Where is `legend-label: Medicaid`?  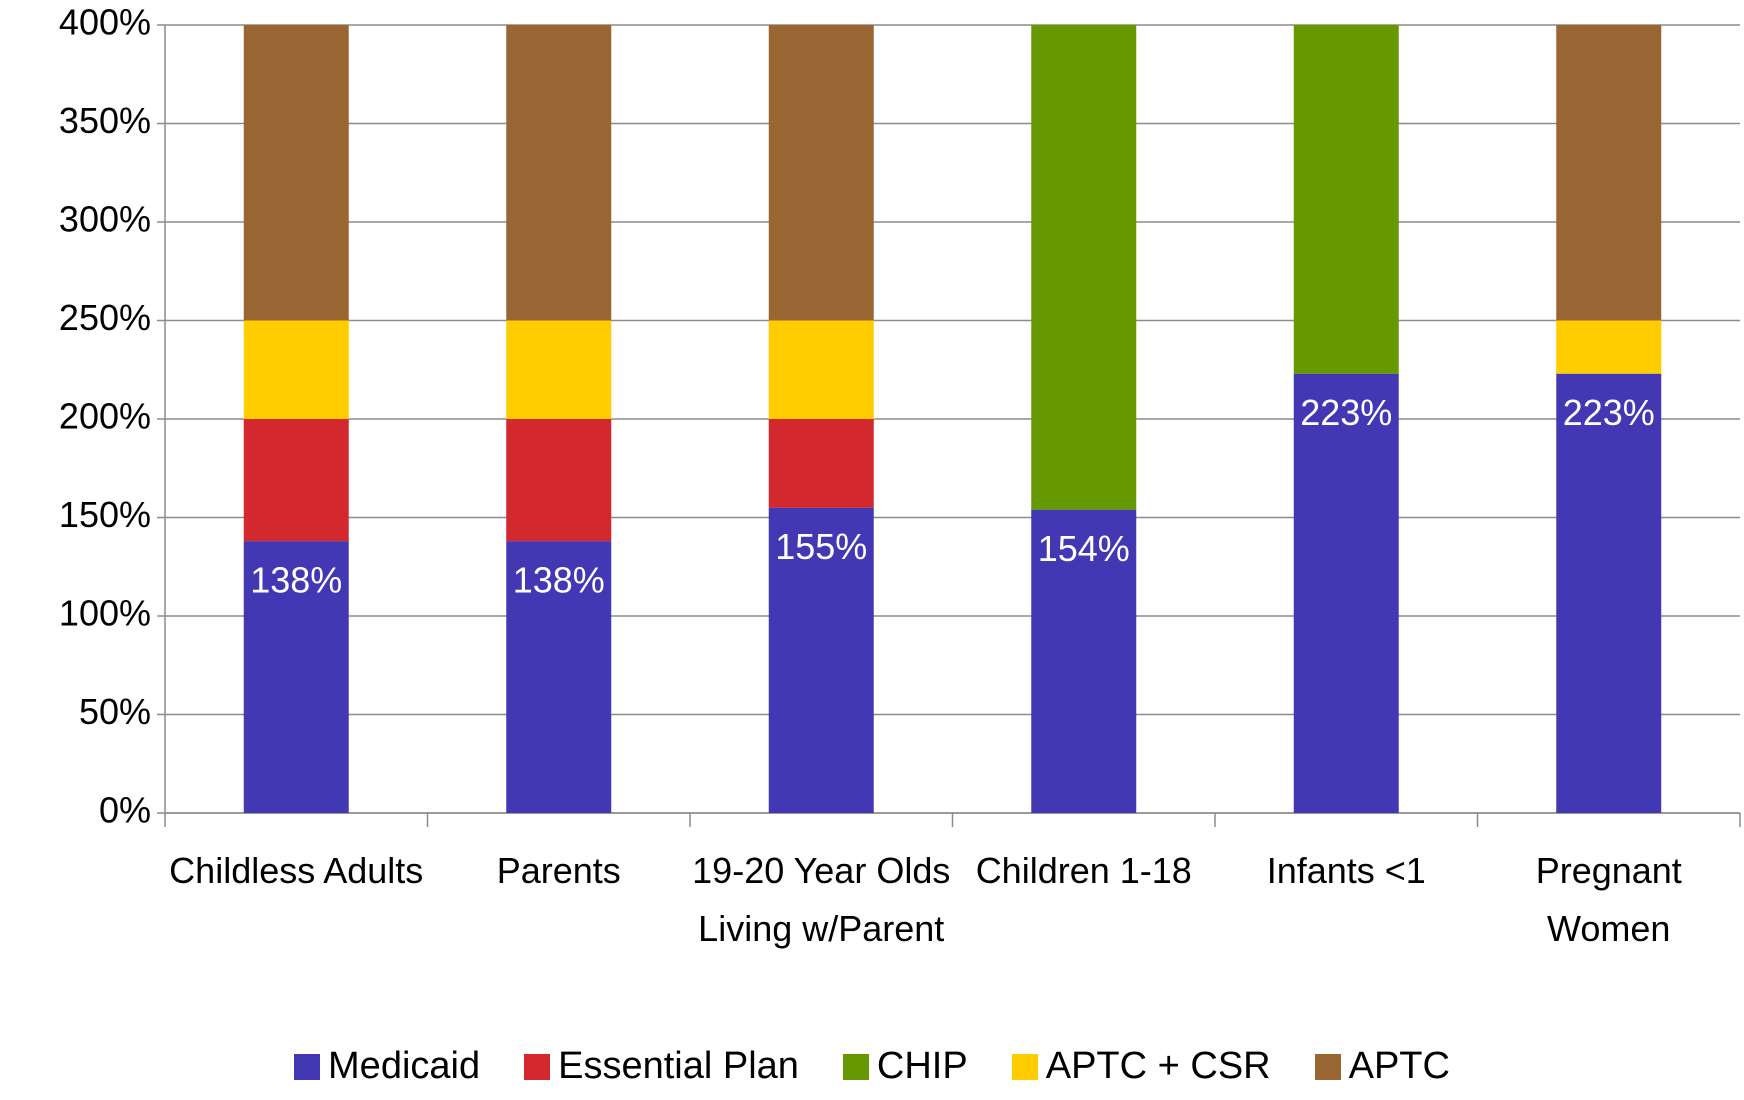 legend-label: Medicaid is located at coordinates (404, 1066).